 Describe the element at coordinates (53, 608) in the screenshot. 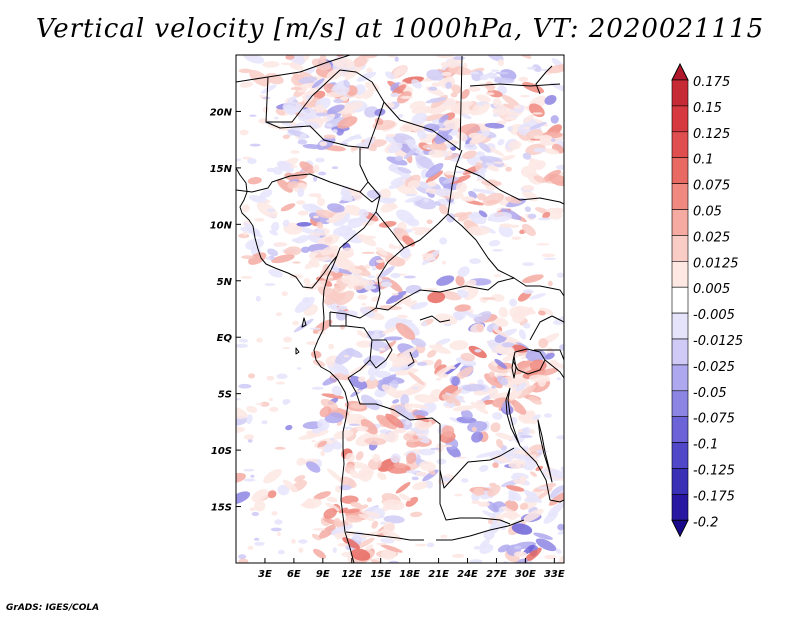

I see `grads-credit: GrADS: IGES/COLA` at that location.